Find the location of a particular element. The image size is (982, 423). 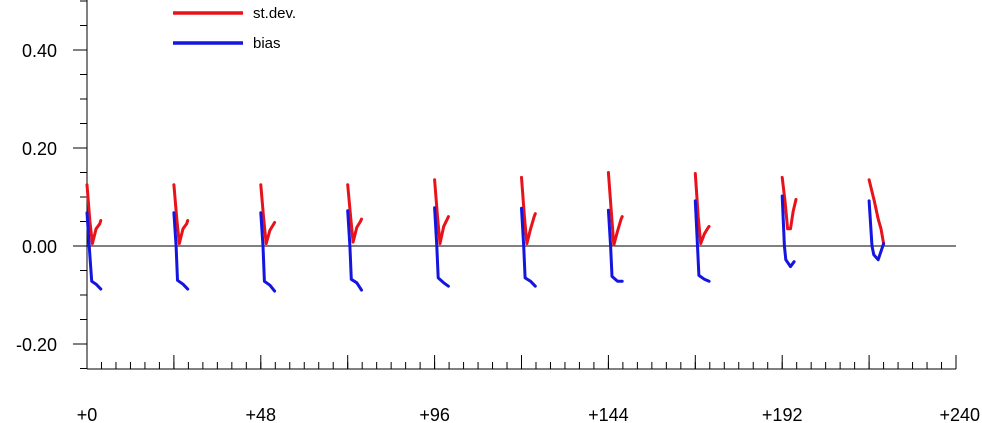

x-tick-label: +192 is located at coordinates (782, 414).